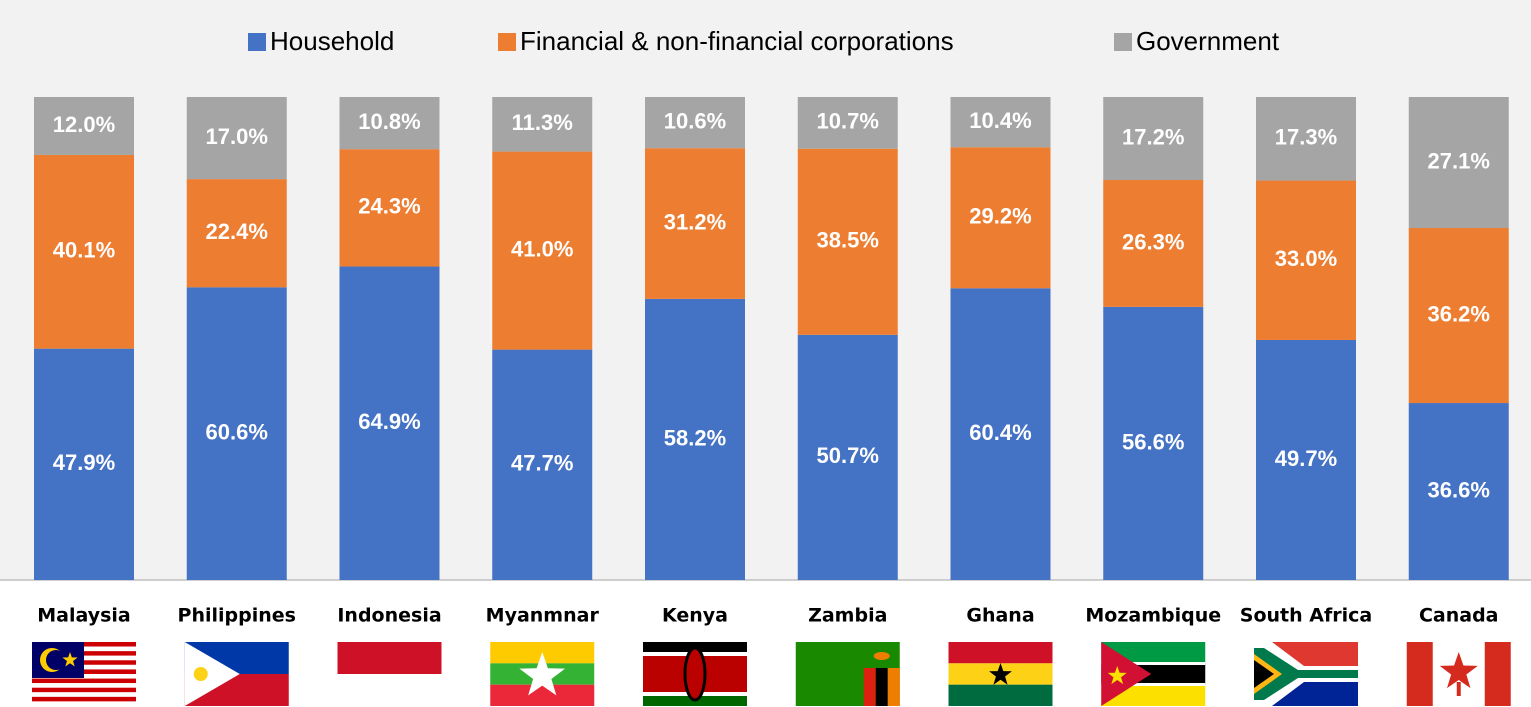 Image resolution: width=1531 pixels, height=707 pixels. I want to click on data-label: 33.0%, so click(1306, 258).